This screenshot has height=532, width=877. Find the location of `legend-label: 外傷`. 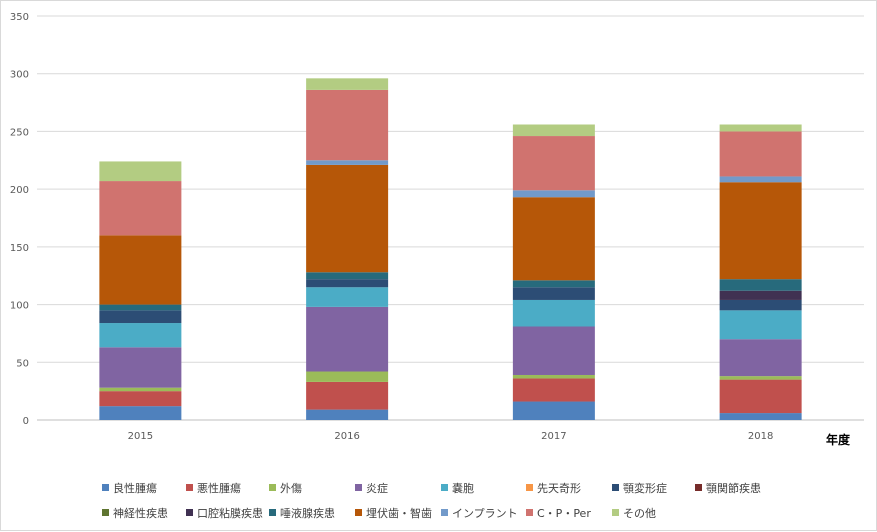

legend-label: 外傷 is located at coordinates (291, 488).